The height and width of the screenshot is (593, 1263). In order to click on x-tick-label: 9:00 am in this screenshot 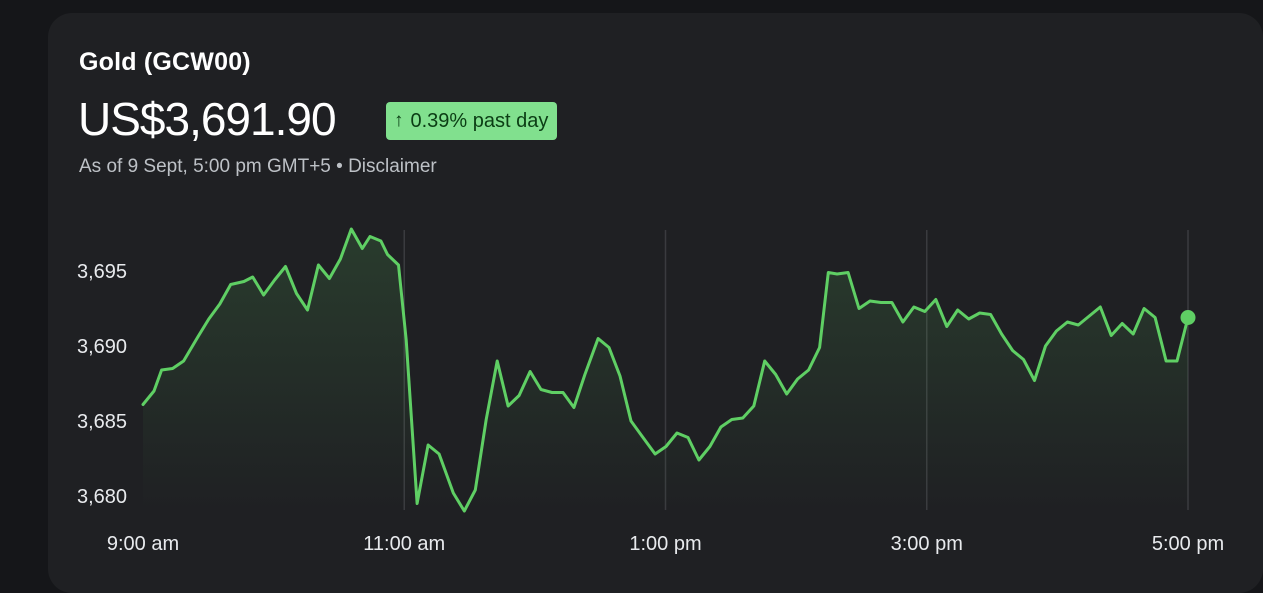, I will do `click(143, 544)`.